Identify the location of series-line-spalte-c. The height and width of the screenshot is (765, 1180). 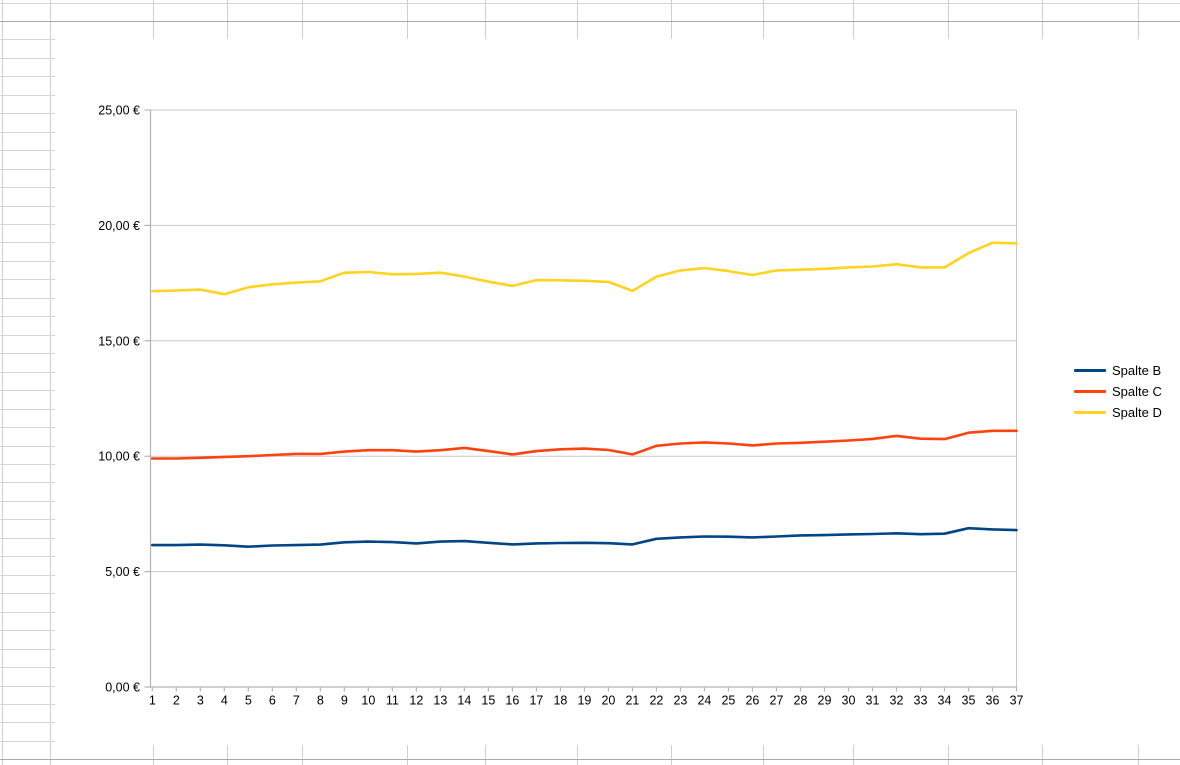
(584, 444).